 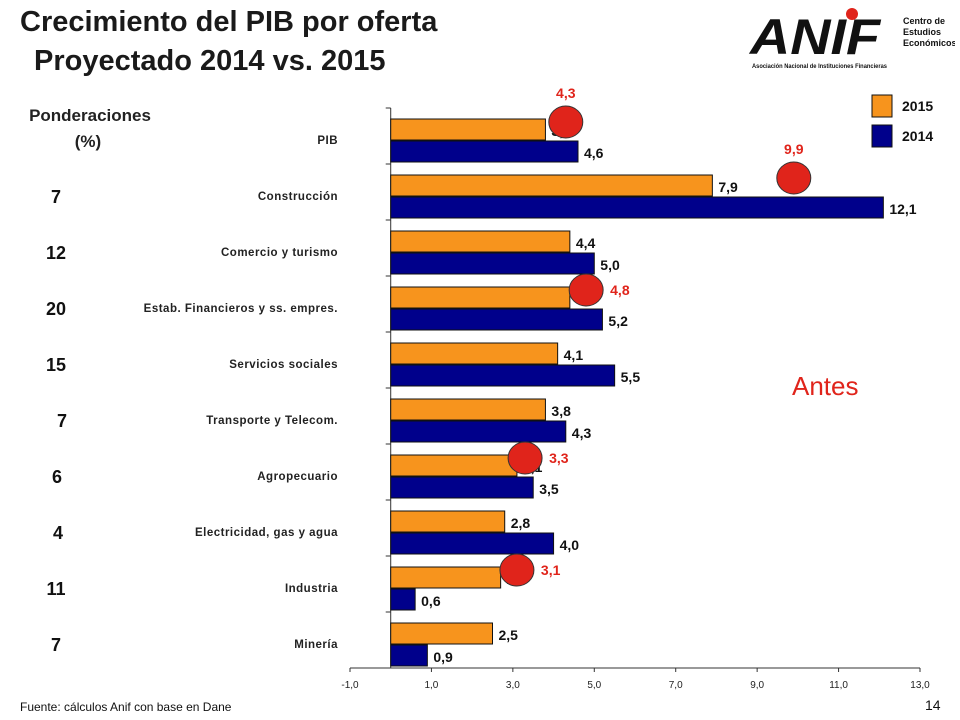 What do you see at coordinates (586, 243) in the screenshot?
I see `data-label-2015: 4,4` at bounding box center [586, 243].